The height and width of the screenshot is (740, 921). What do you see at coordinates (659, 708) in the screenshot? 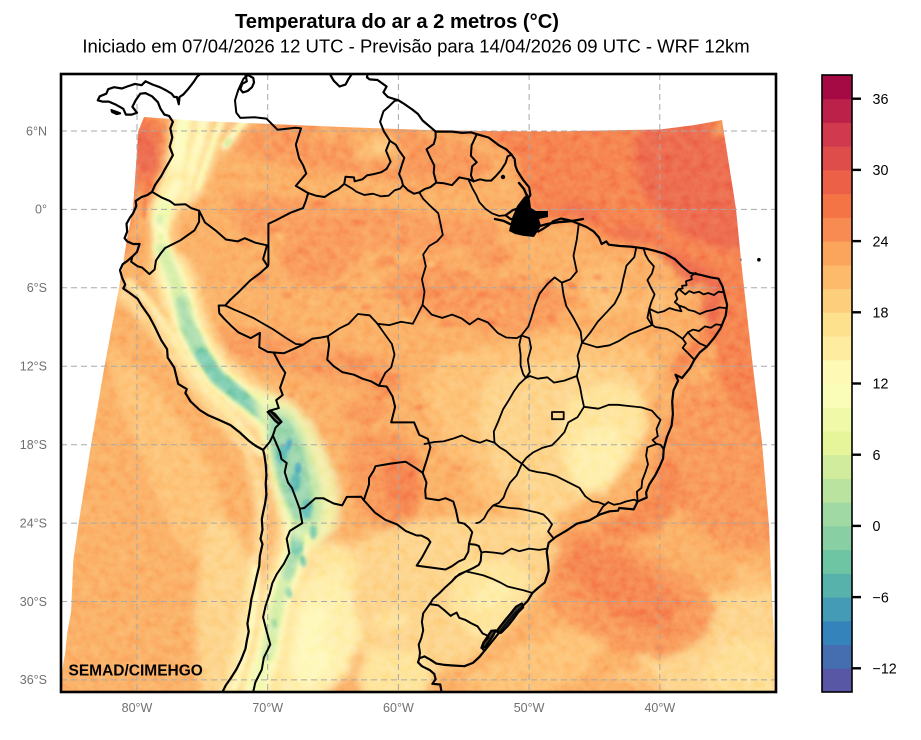
I see `svg-text: 40°W` at bounding box center [659, 708].